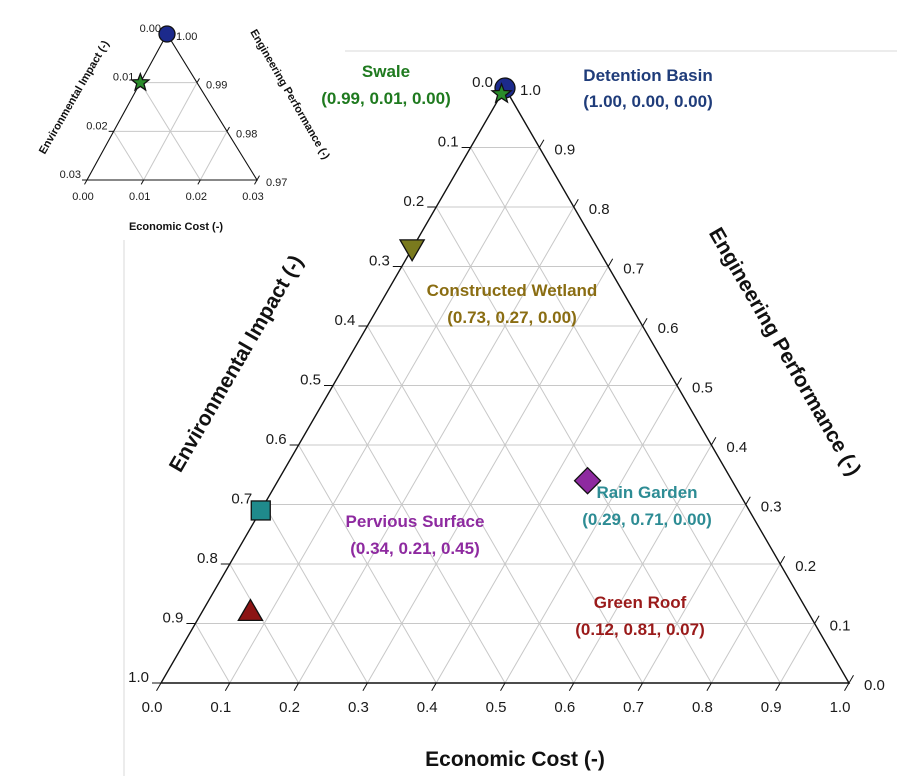 This screenshot has height=776, width=897. What do you see at coordinates (176, 227) in the screenshot?
I see `inset-axis-title-bottom: Economic Cost (-)` at bounding box center [176, 227].